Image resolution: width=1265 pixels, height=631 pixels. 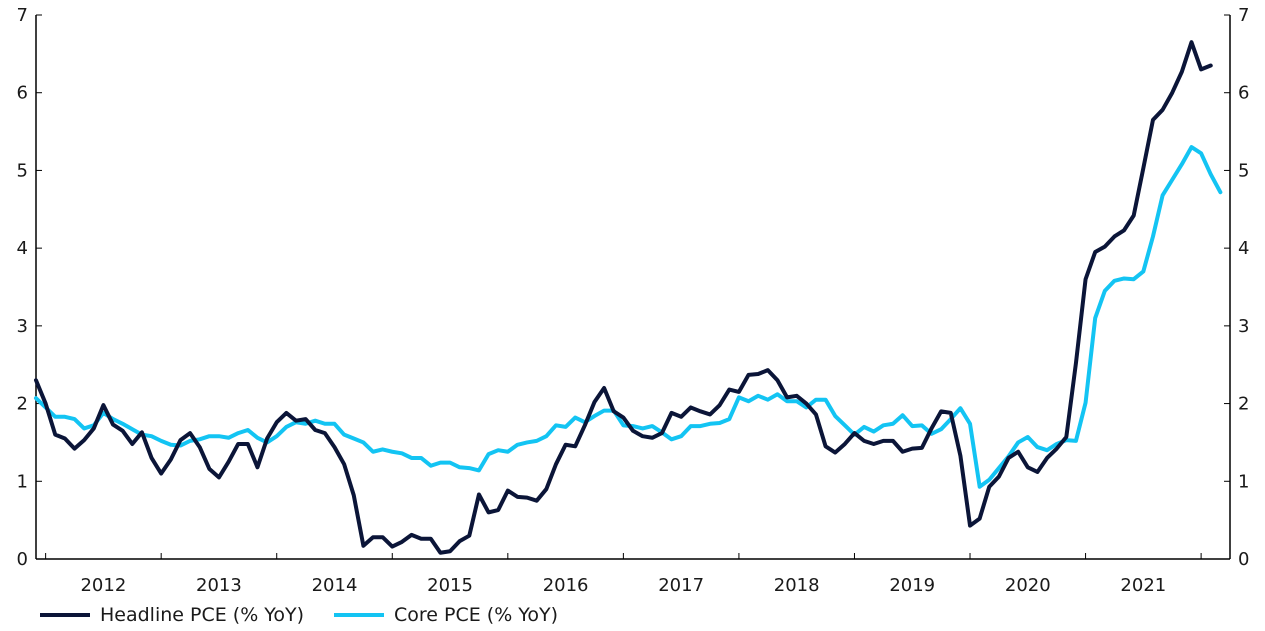 What do you see at coordinates (335, 585) in the screenshot?
I see `x-tick-label: 2014` at bounding box center [335, 585].